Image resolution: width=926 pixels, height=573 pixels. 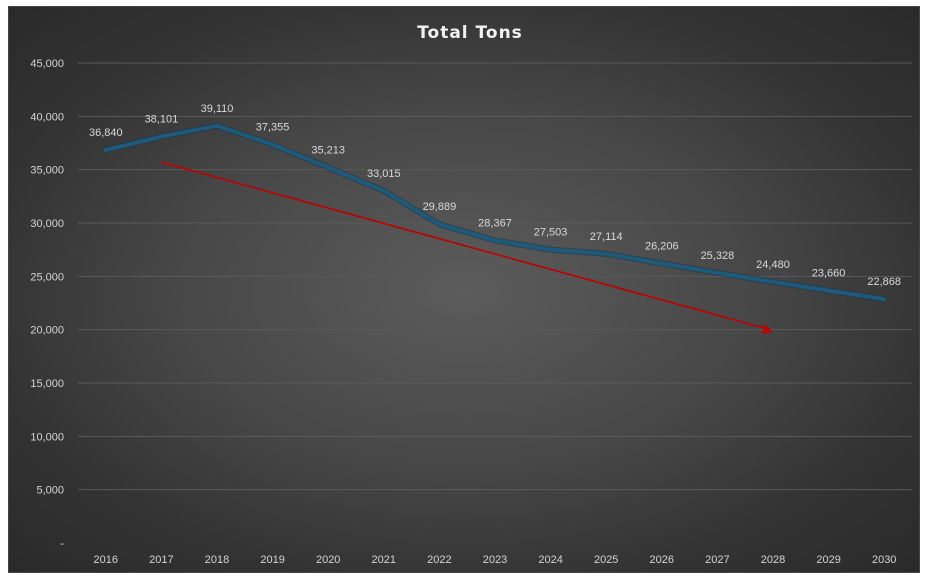 I want to click on x-tick-label: 2020, so click(x=328, y=560).